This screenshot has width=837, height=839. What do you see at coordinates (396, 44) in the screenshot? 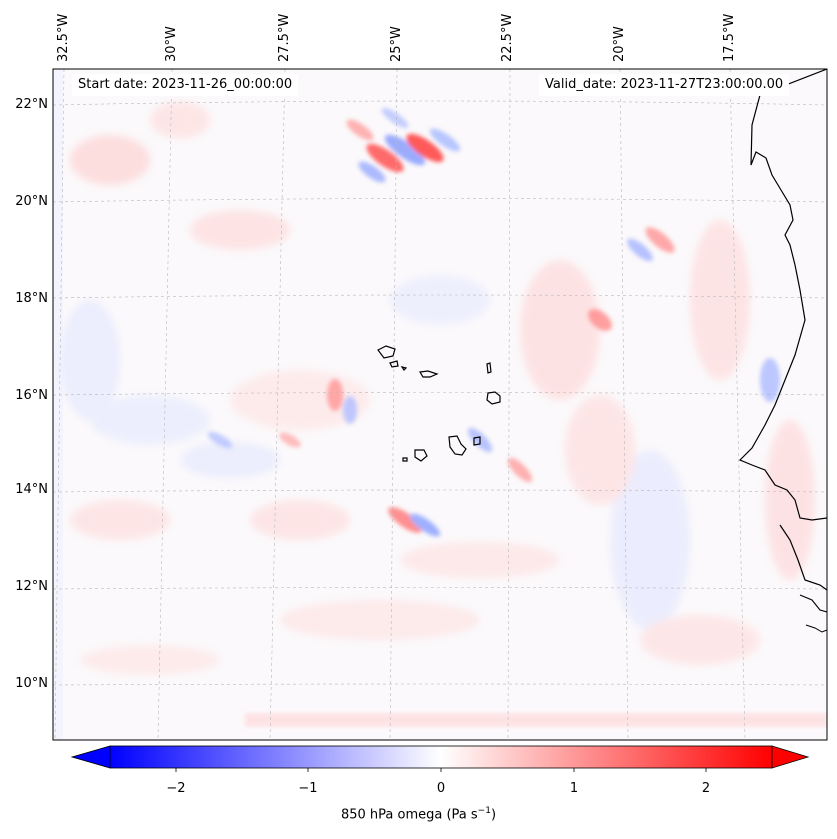
I see `lon-label-25w: 25°W` at bounding box center [396, 44].